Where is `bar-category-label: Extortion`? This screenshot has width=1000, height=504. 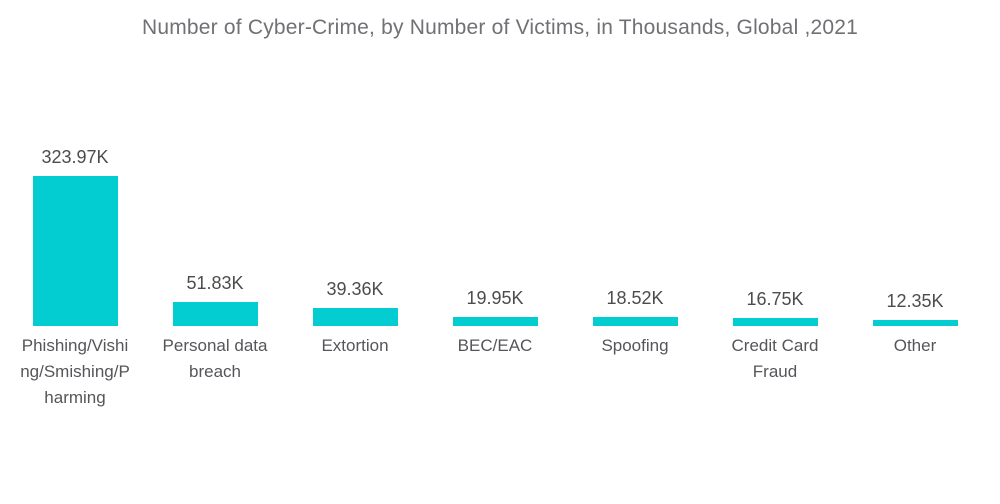
bar-category-label: Extortion is located at coordinates (355, 345).